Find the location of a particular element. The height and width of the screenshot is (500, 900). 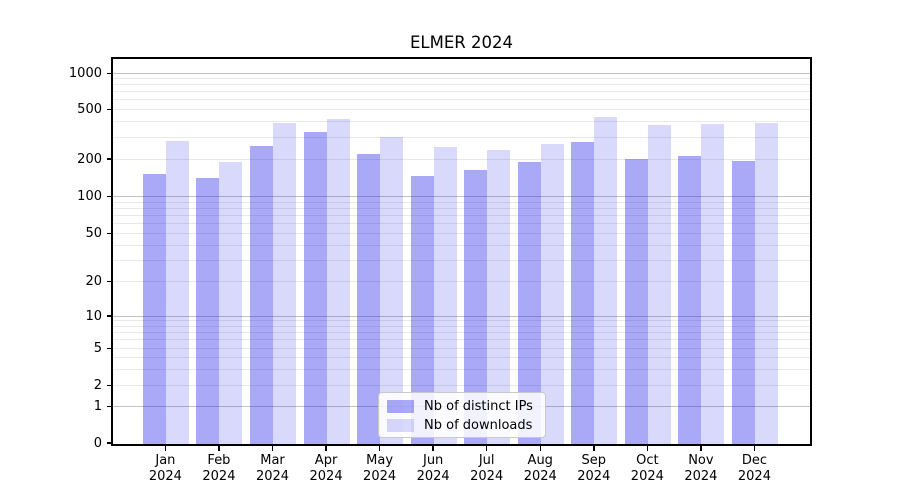

x-tick-label: Jul 2024 is located at coordinates (487, 469).